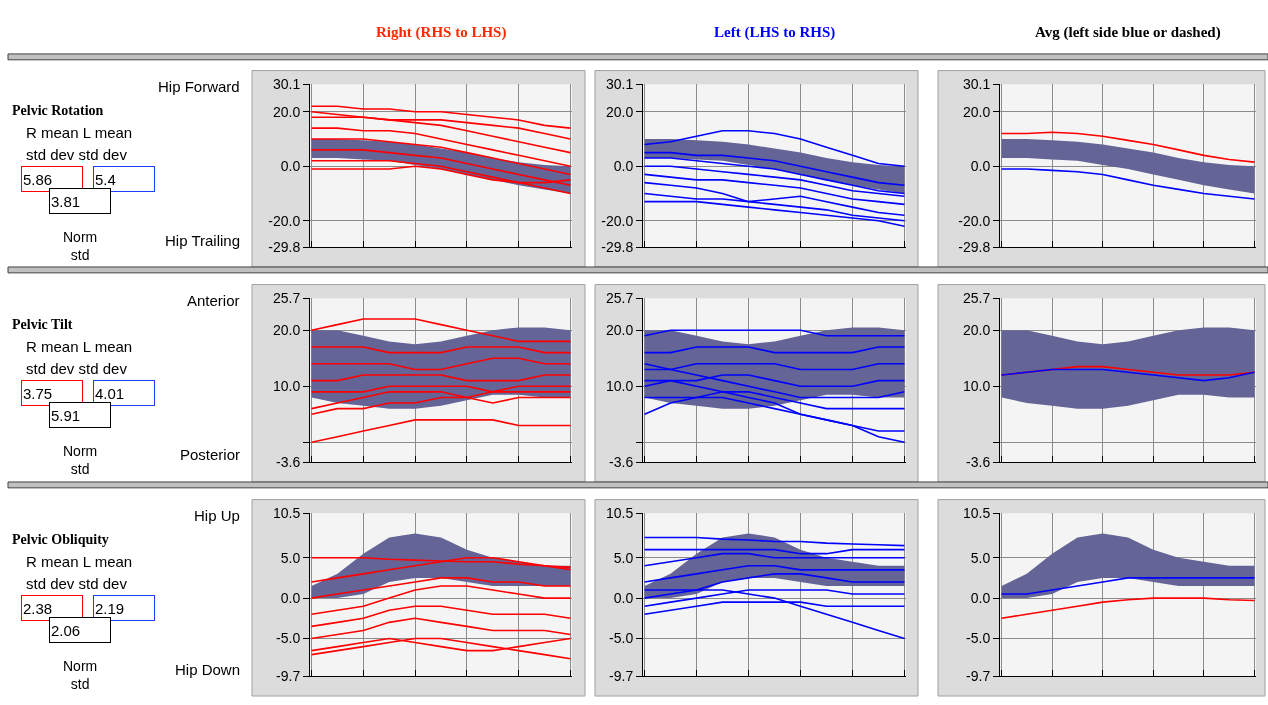  What do you see at coordinates (217, 515) in the screenshot?
I see `text: Hip Up` at bounding box center [217, 515].